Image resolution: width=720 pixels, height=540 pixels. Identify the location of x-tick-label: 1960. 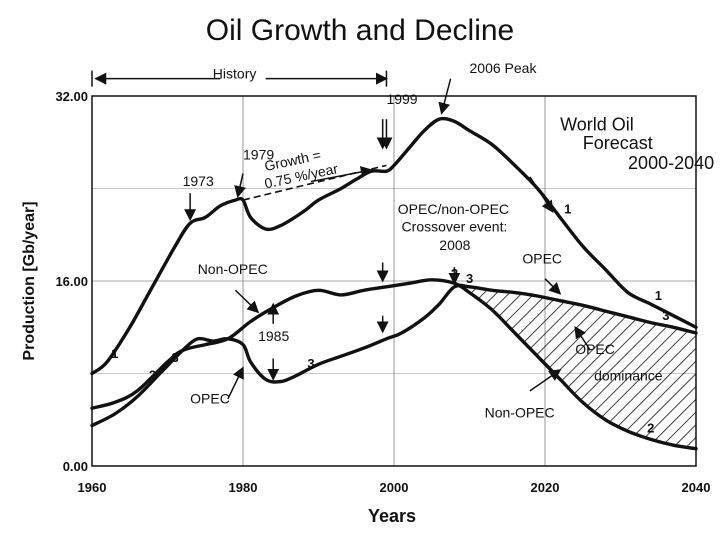
(92, 487).